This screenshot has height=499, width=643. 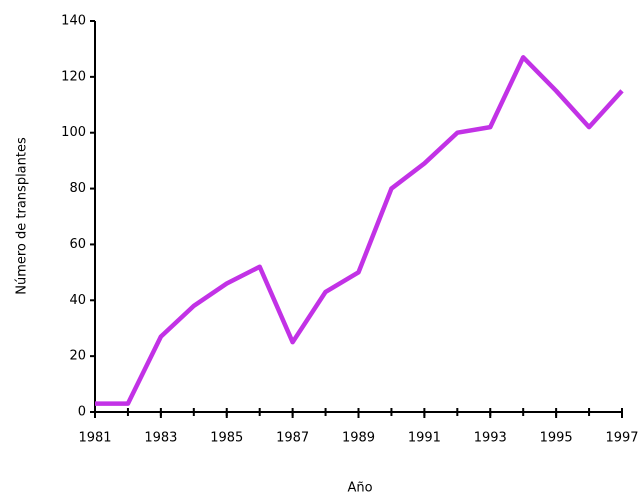 What do you see at coordinates (82, 412) in the screenshot?
I see `y-tick-label: 0` at bounding box center [82, 412].